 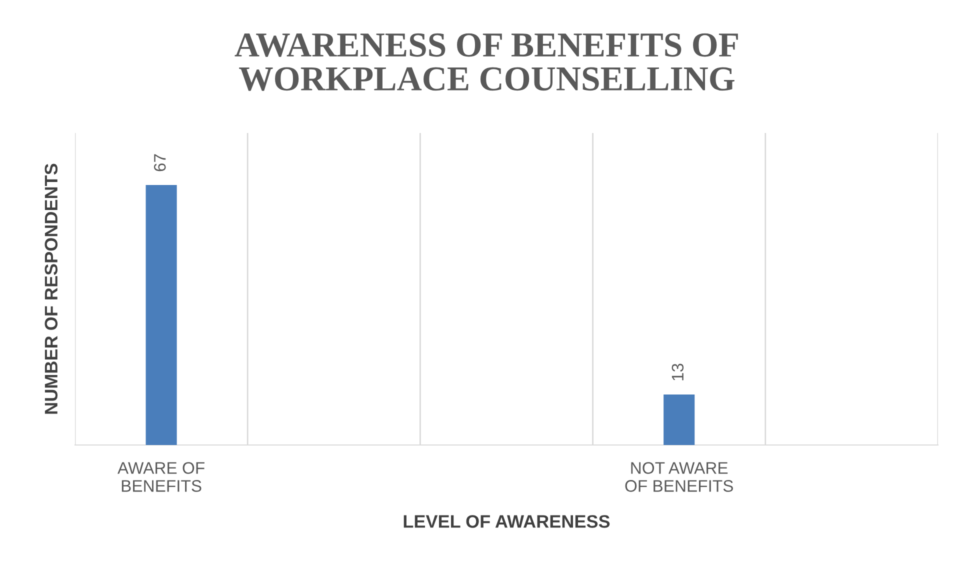 What do you see at coordinates (678, 372) in the screenshot?
I see `data-label: 13` at bounding box center [678, 372].